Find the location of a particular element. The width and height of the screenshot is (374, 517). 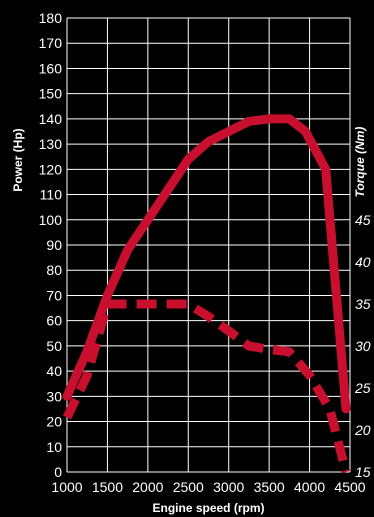

y-tick-label: 30 is located at coordinates (54, 396).